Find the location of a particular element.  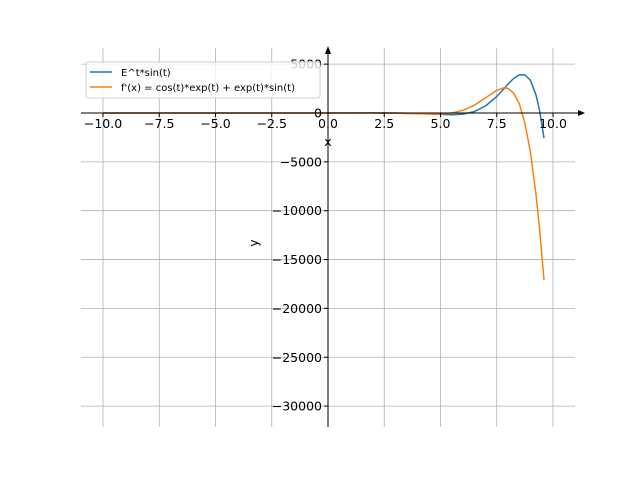

x-tick-label: 0.0 is located at coordinates (328, 123).